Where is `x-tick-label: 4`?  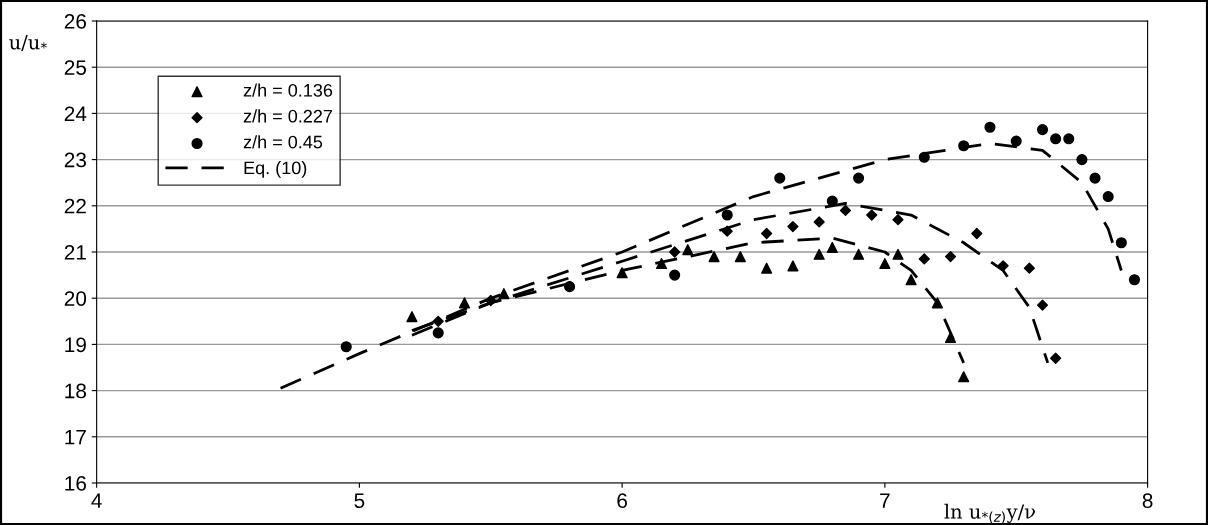 x-tick-label: 4 is located at coordinates (96, 500).